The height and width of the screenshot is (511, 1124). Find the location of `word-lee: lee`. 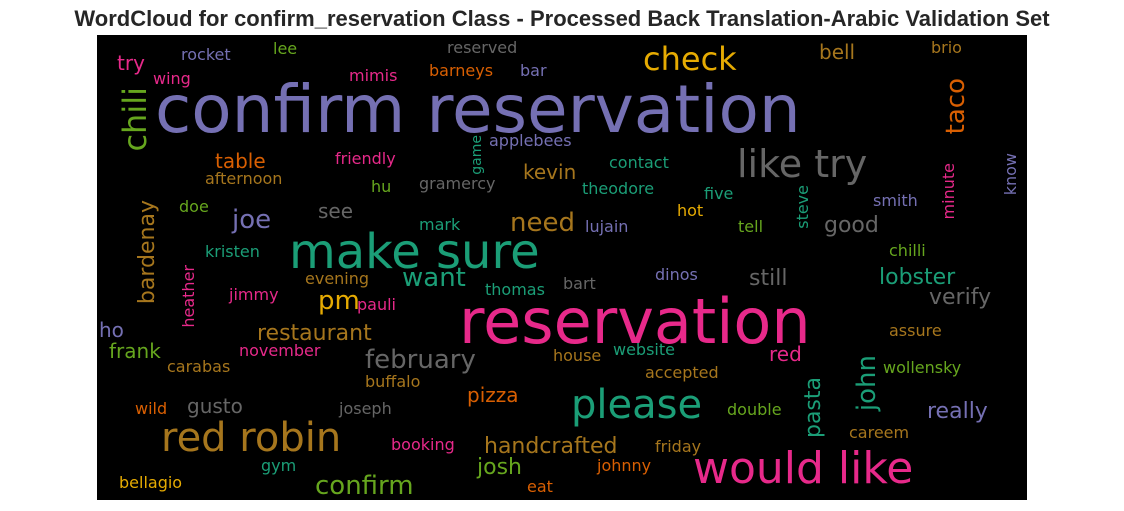

word-lee: lee is located at coordinates (285, 48).